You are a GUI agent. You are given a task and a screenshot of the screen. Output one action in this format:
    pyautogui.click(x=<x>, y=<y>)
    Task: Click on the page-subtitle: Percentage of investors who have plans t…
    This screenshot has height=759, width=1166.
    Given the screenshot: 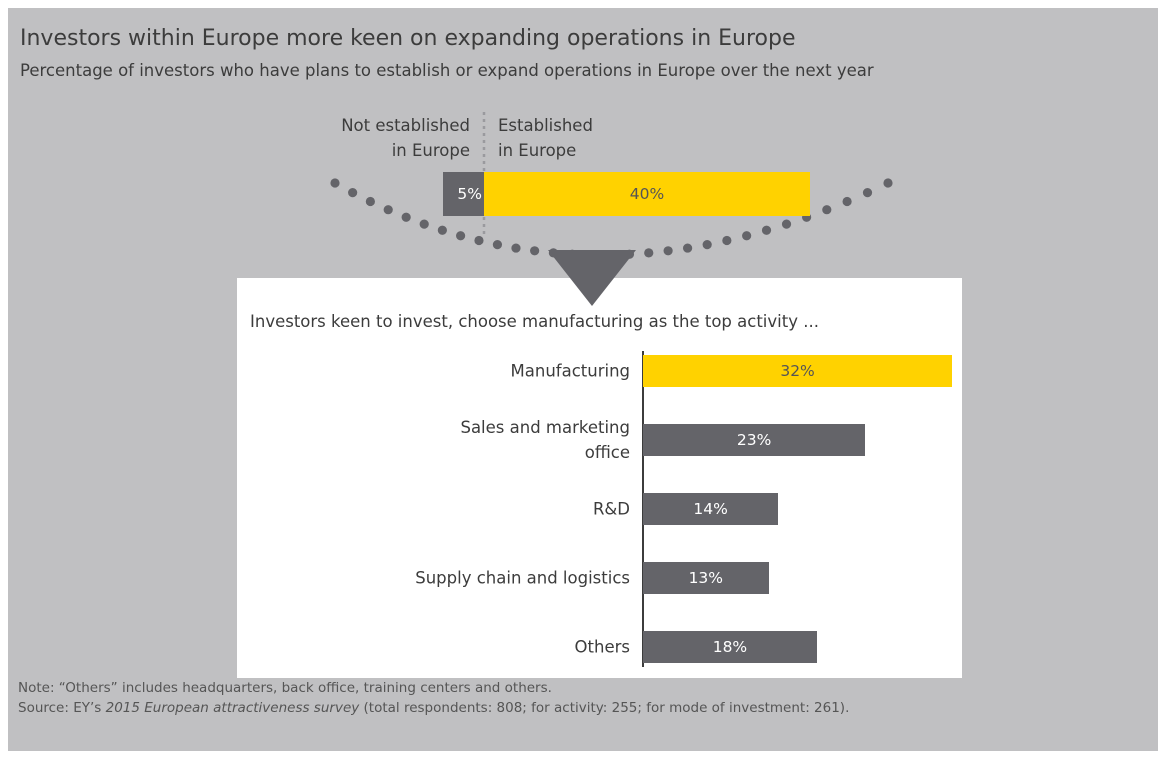 What is the action you would take?
    pyautogui.click(x=447, y=70)
    